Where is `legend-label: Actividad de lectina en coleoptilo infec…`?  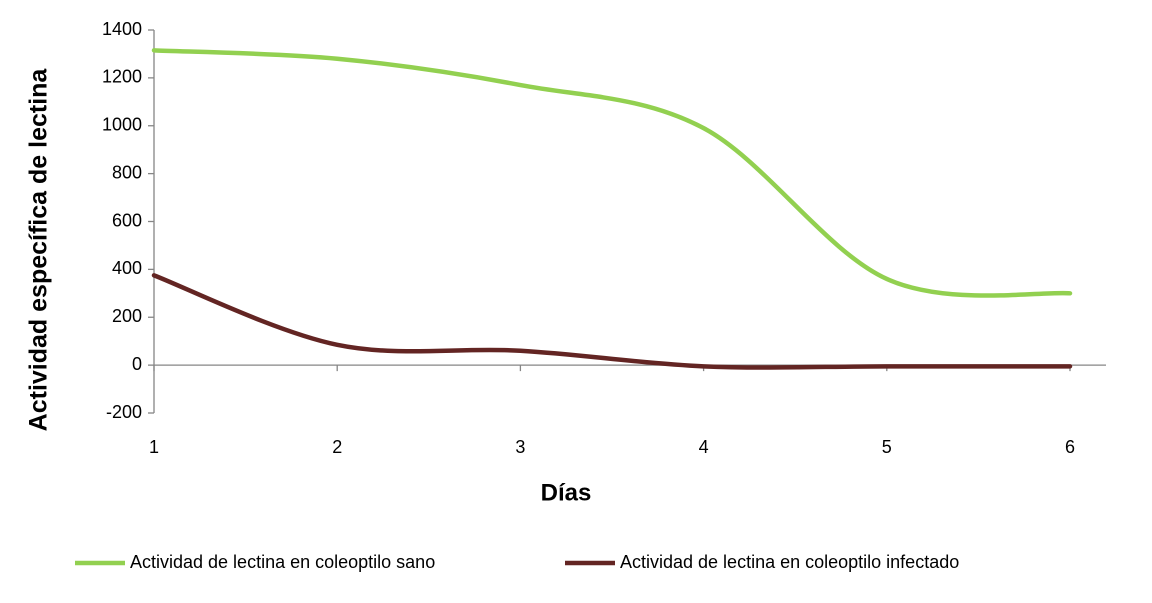
legend-label: Actividad de lectina en coleoptilo infec… is located at coordinates (789, 562).